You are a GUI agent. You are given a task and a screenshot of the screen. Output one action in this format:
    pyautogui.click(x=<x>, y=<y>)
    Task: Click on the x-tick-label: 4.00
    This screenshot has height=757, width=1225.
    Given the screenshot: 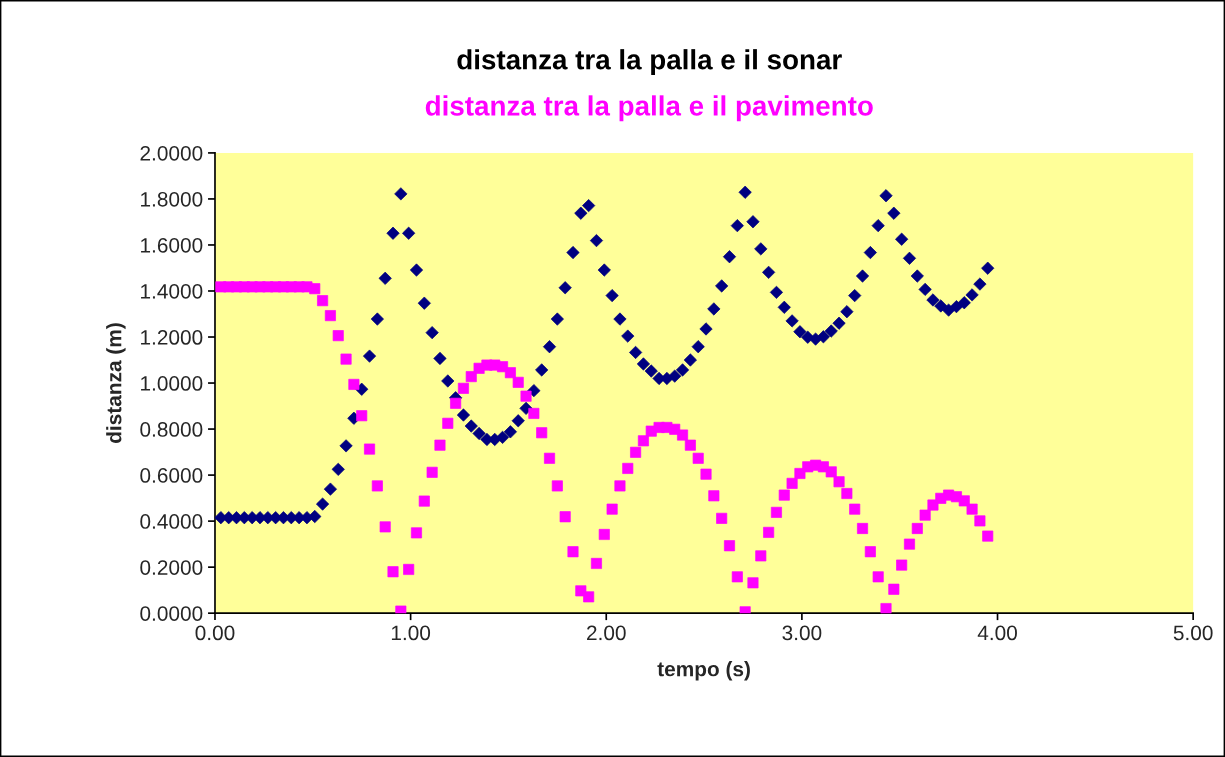 What is the action you would take?
    pyautogui.click(x=997, y=633)
    